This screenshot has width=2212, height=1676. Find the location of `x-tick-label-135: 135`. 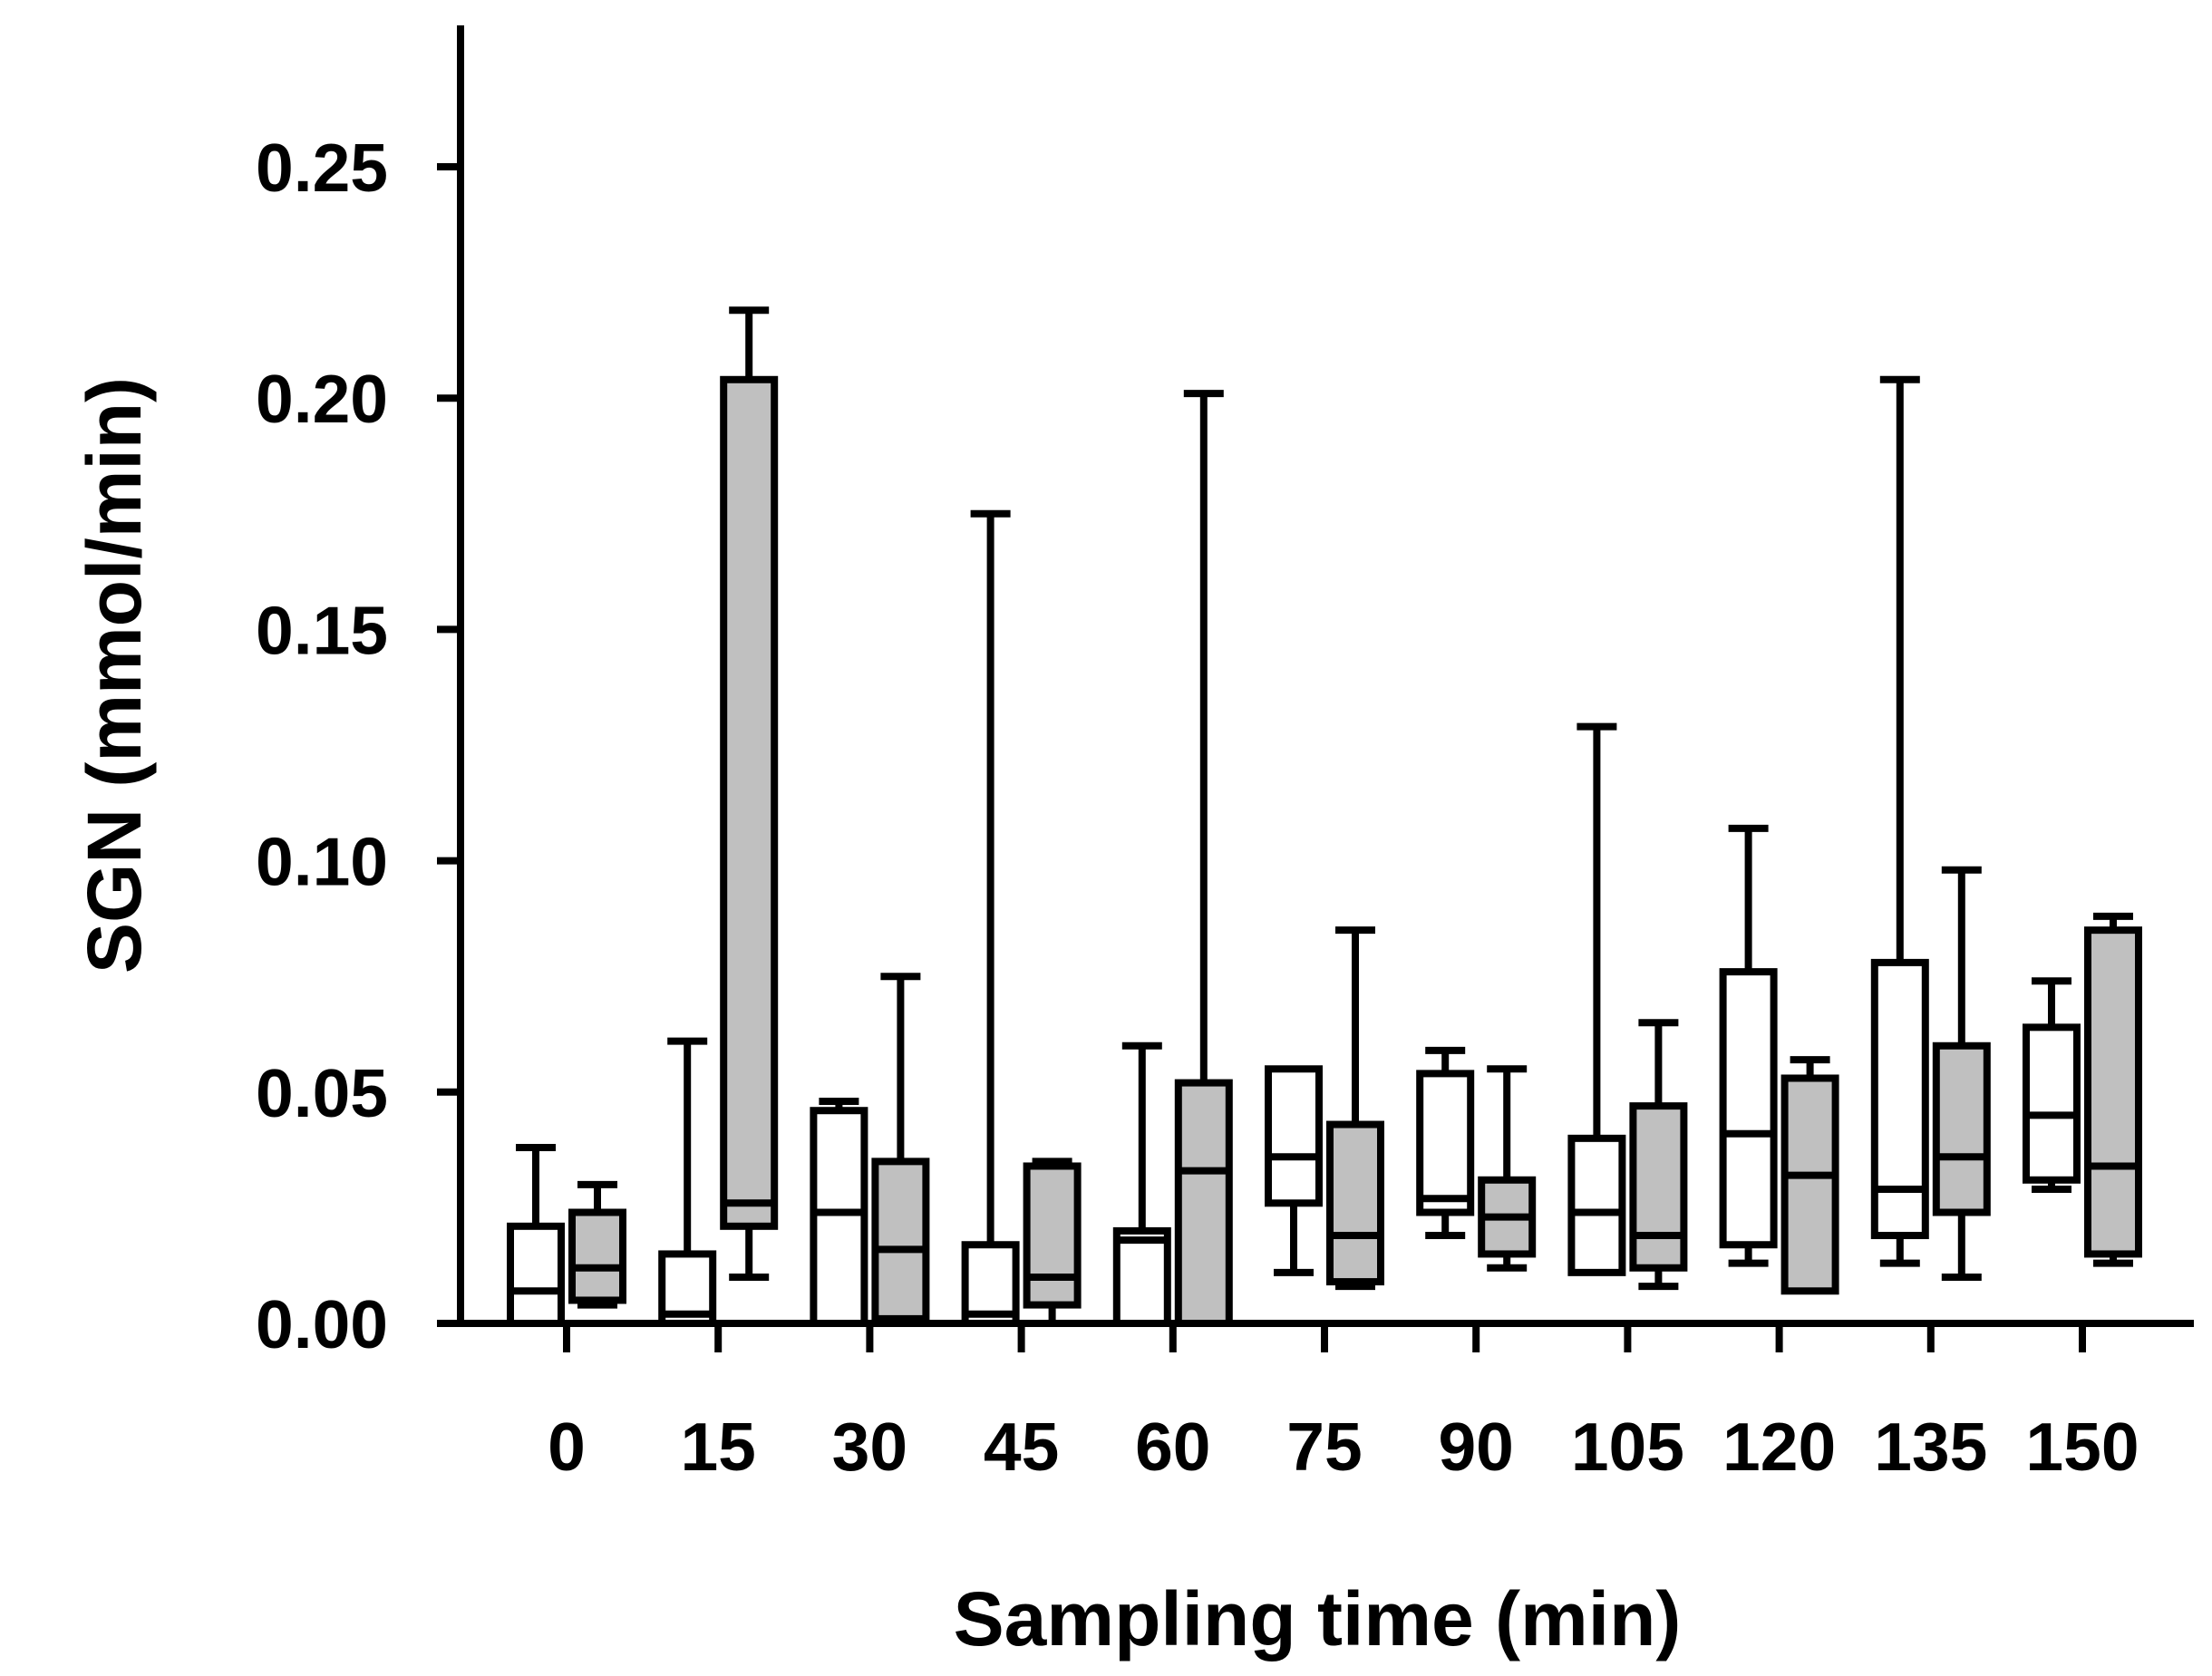

x-tick-label-135: 135 is located at coordinates (1931, 1447).